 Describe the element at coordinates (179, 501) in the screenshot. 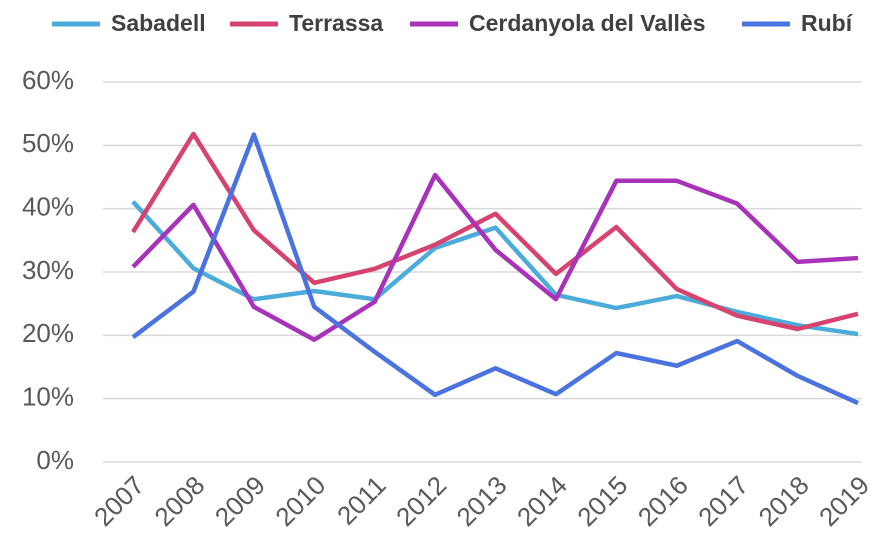

I see `x-tick-label: 2008` at that location.